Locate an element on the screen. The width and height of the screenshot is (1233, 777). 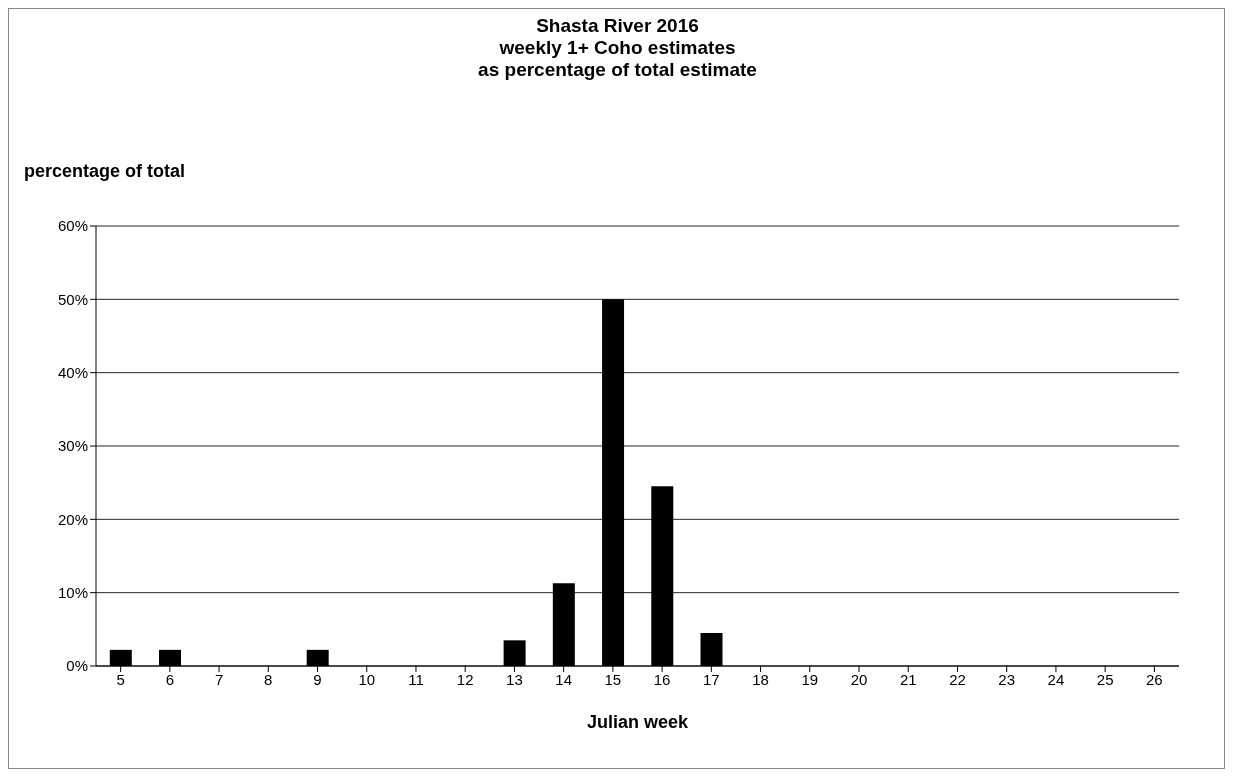
y-axis-title: percentage of total is located at coordinates (105, 171).